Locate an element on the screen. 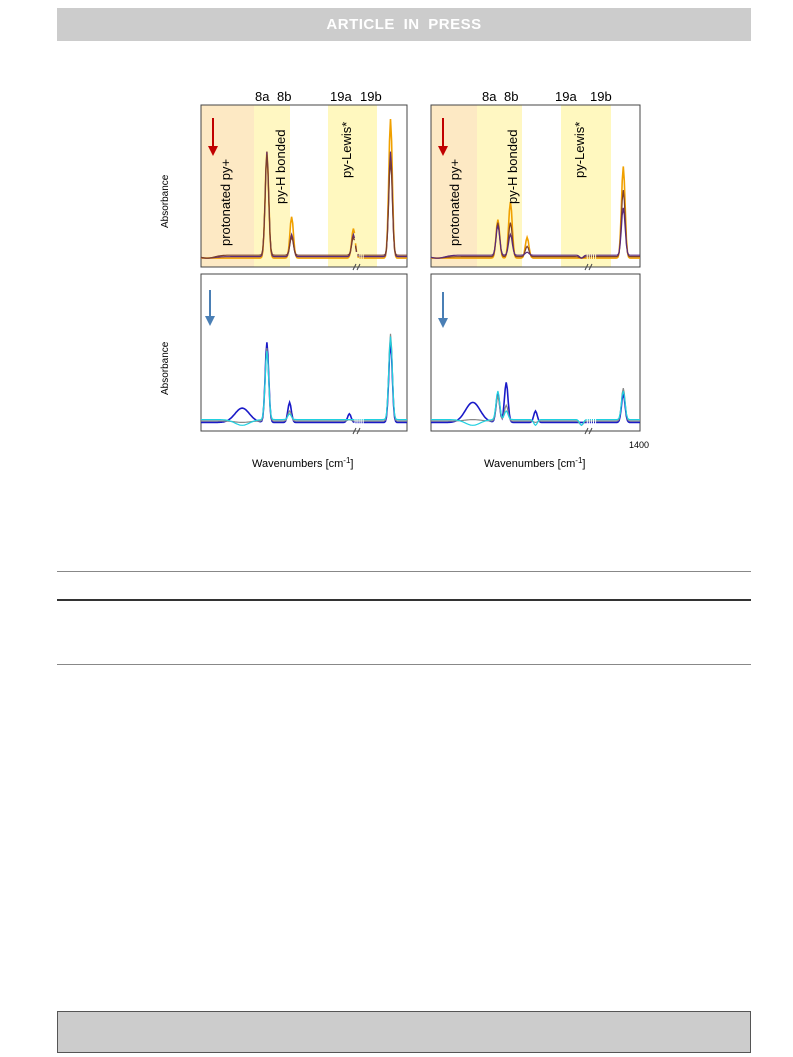 Image resolution: width=793 pixels, height=1057 pixels. panel-bottom-left: Wavenumbers [cm-1] is located at coordinates (304, 371).